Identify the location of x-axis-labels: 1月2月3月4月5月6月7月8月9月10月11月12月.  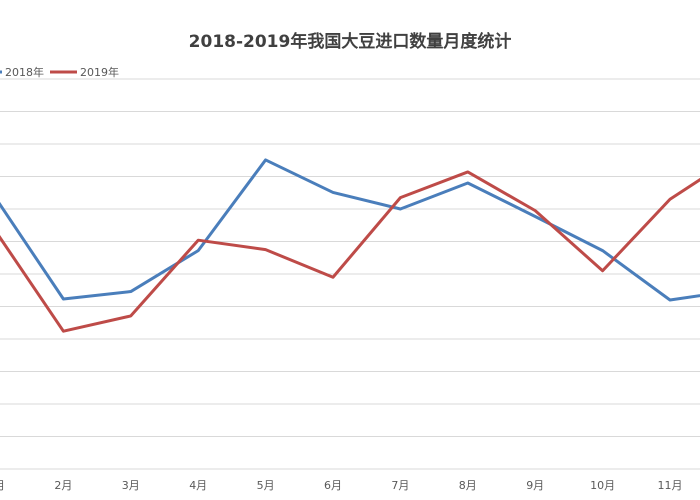
(341, 485).